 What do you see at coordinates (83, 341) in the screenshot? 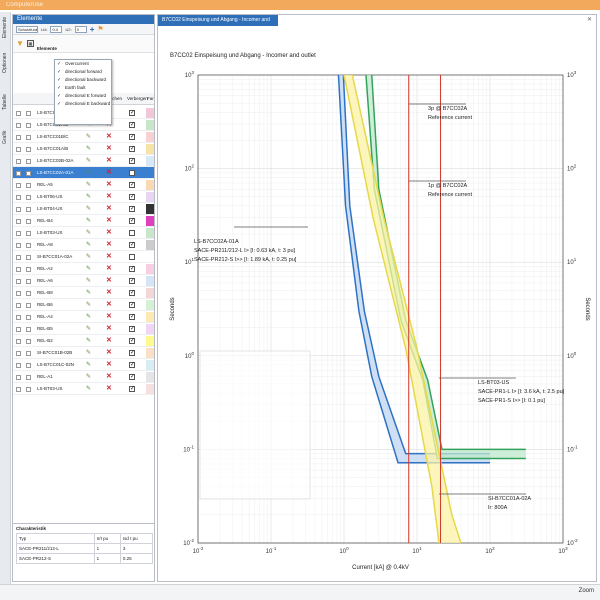
I see `table-row: REL-B2 ✎ ✕ ✓` at bounding box center [83, 341].